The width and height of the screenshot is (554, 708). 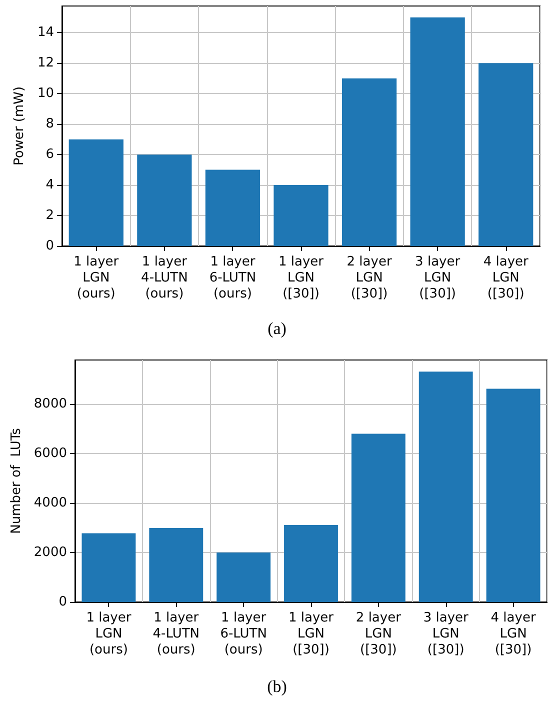 What do you see at coordinates (50, 503) in the screenshot?
I see `y-tick-label: 4000` at bounding box center [50, 503].